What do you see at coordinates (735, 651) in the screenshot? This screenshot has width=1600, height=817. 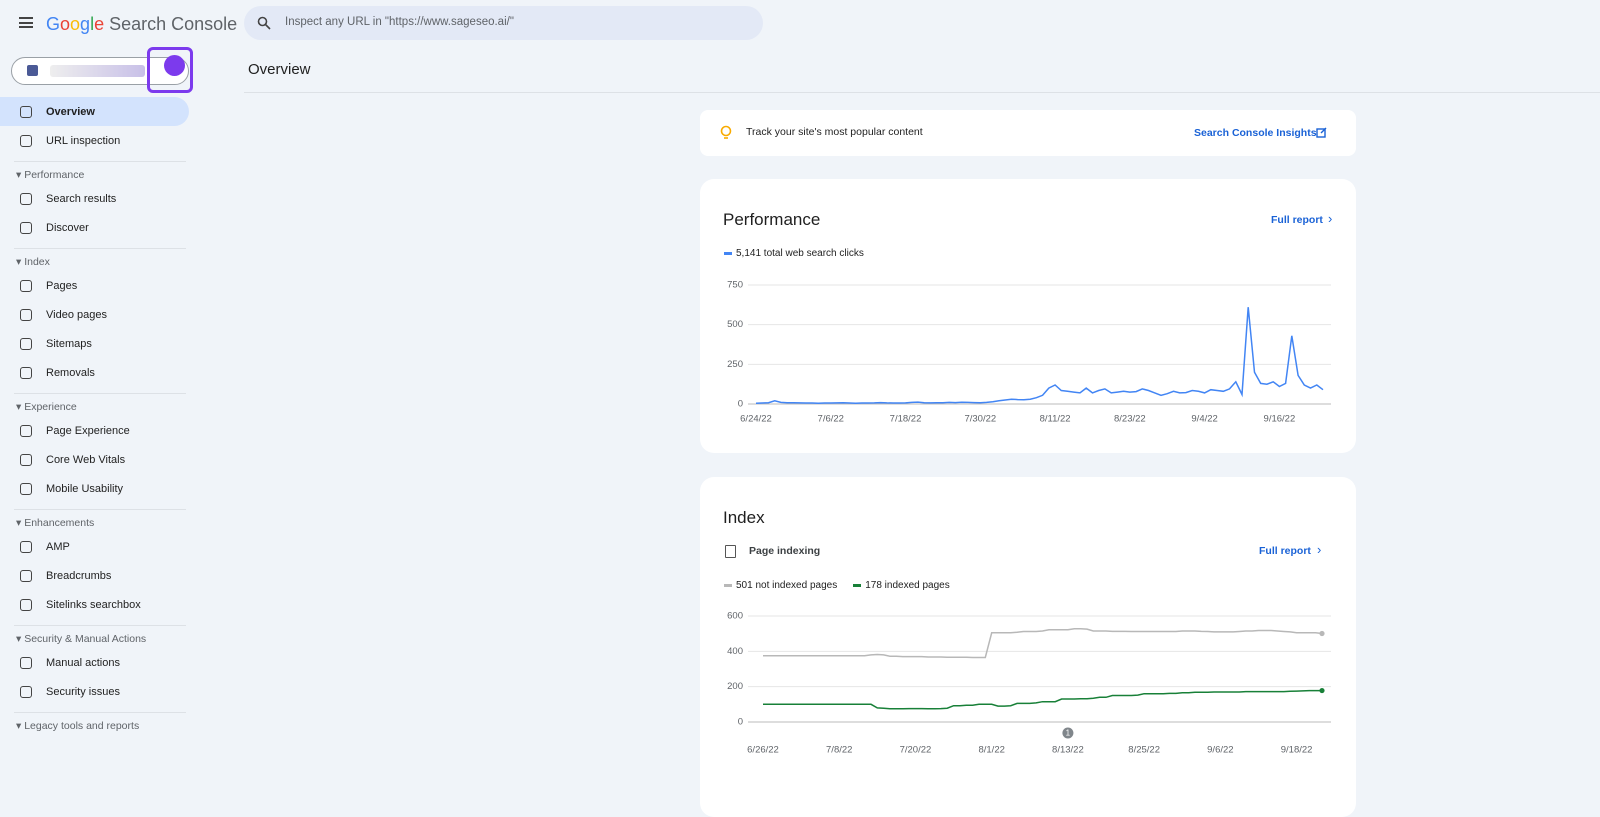 I see `y-tick-label: 400` at bounding box center [735, 651].